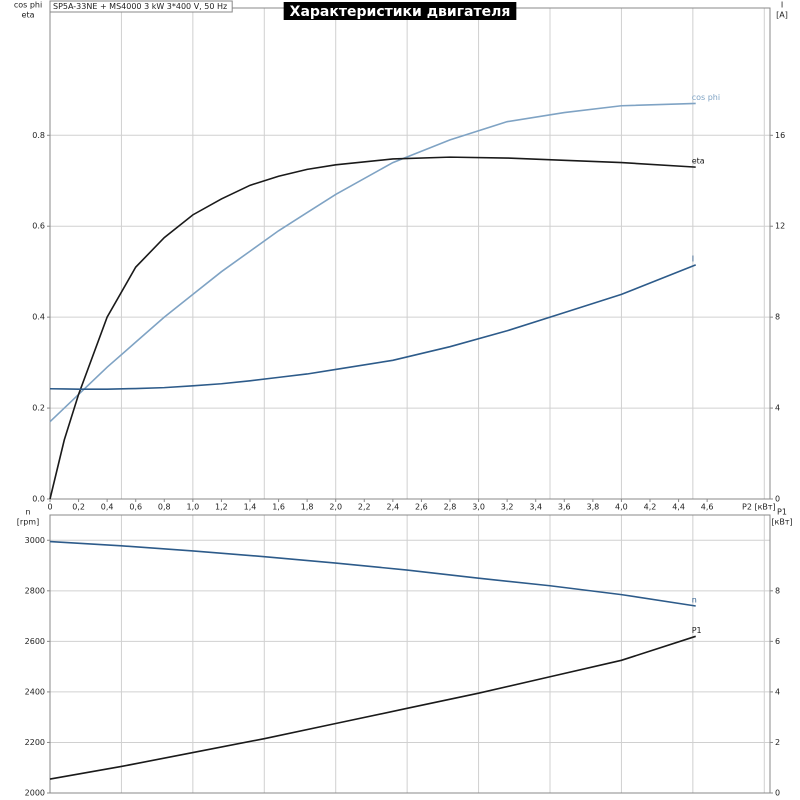 The height and width of the screenshot is (800, 800). I want to click on series-label: P1, so click(697, 630).